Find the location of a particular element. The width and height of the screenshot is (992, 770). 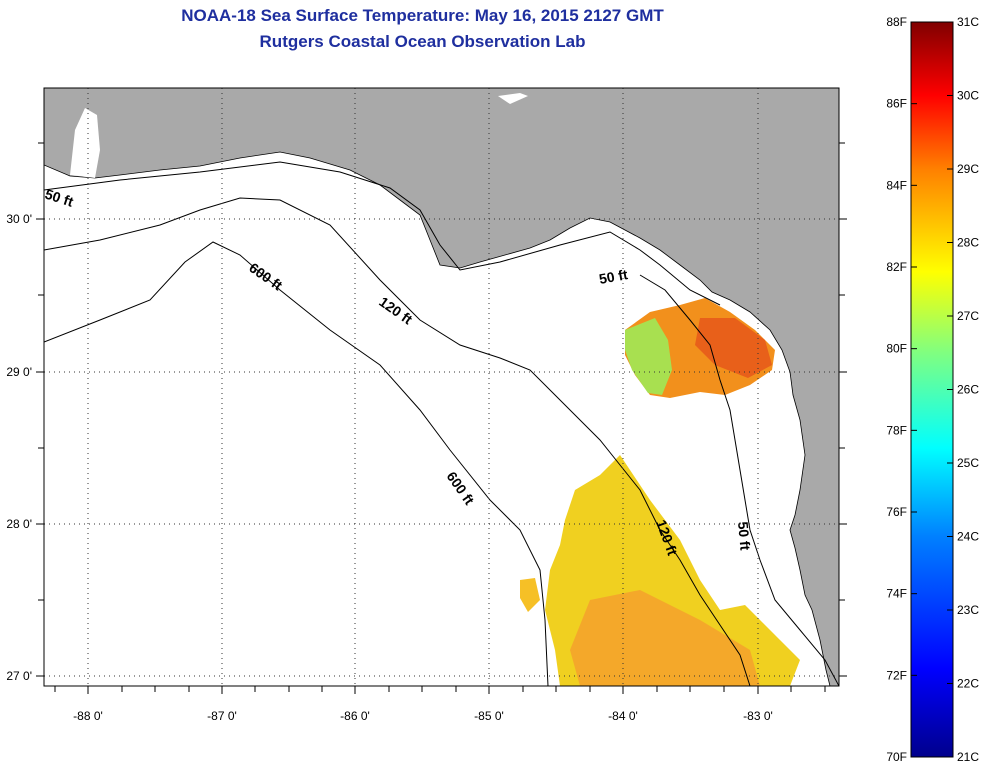

colorbar-f-label: 80F is located at coordinates (896, 349).